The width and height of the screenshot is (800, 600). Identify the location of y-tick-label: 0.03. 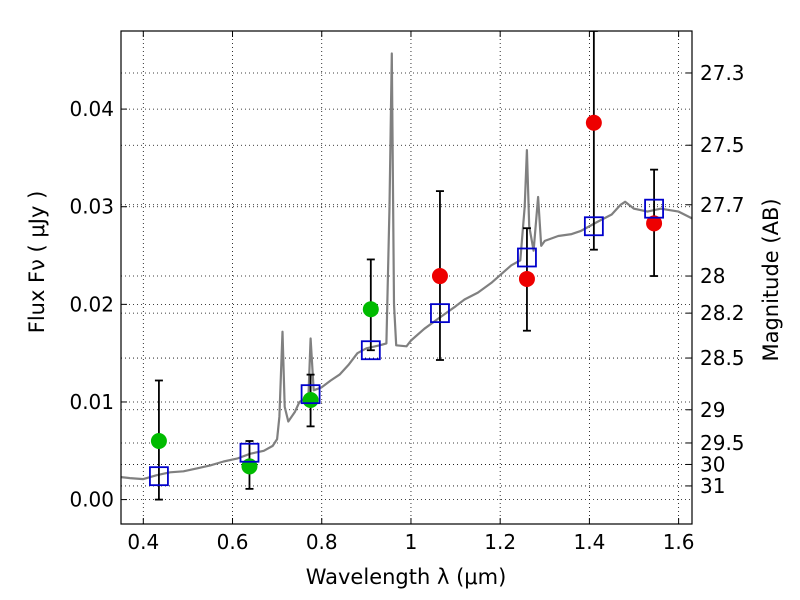
(91, 207).